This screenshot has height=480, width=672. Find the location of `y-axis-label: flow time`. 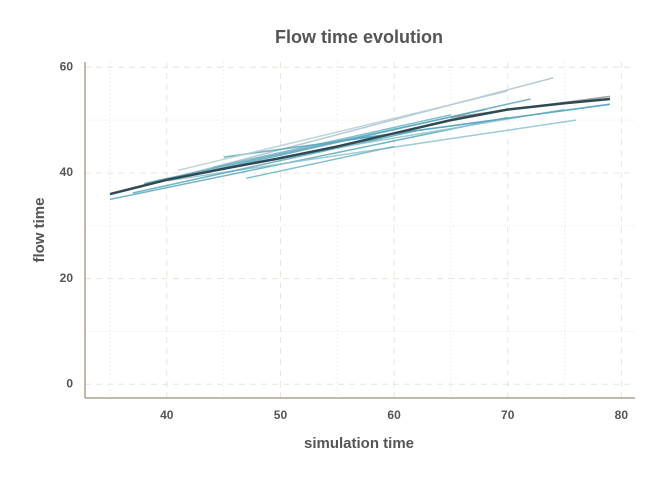

y-axis-label: flow time is located at coordinates (39, 229).